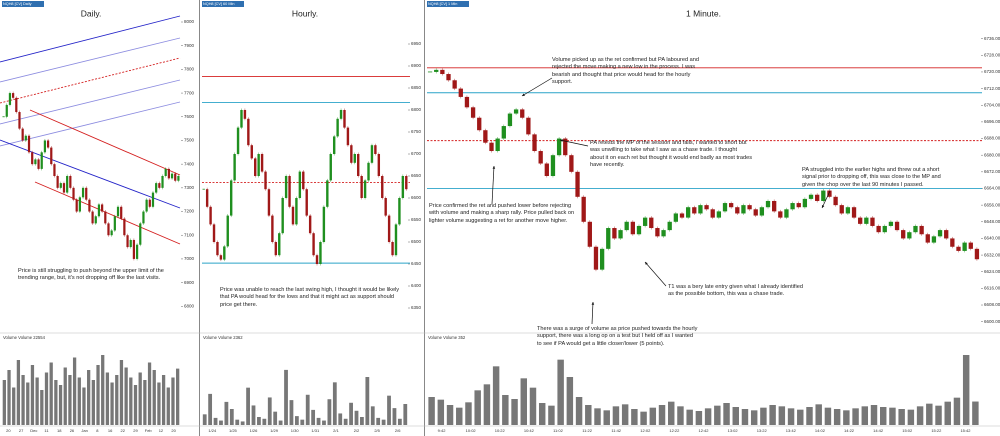  Describe the element at coordinates (878, 430) in the screenshot. I see `x-tick-label: 14:42` at that location.